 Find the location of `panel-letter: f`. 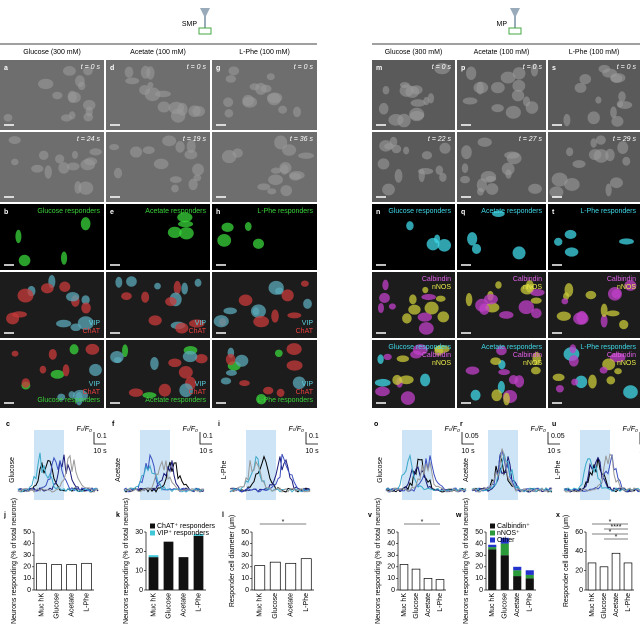

panel-letter: f is located at coordinates (113, 424).